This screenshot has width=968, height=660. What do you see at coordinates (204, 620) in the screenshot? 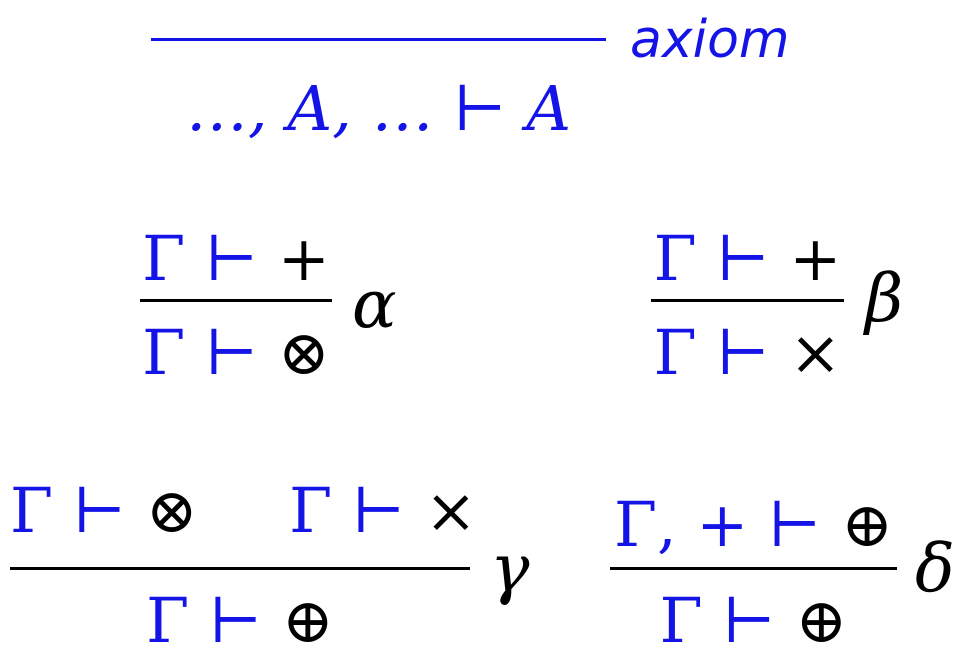
I see `gamma-conclusion-context: Γ ⊢` at bounding box center [204, 620].